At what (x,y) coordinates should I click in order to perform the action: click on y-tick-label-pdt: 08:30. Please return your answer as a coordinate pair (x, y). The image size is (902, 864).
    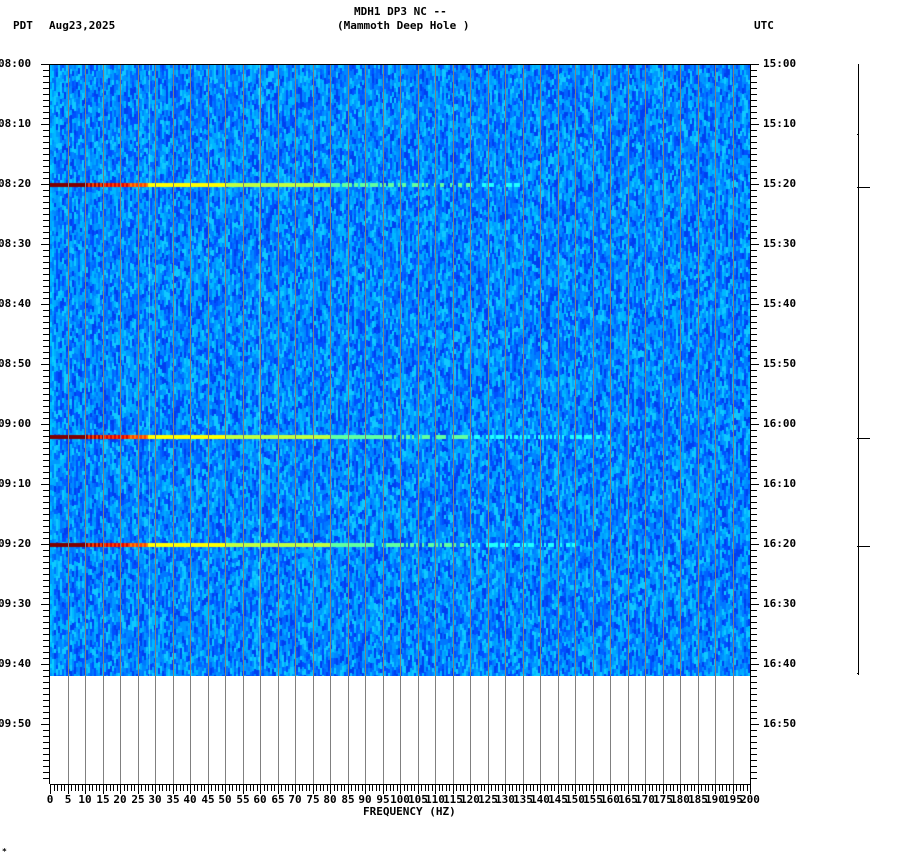
    Looking at the image, I should click on (16, 243).